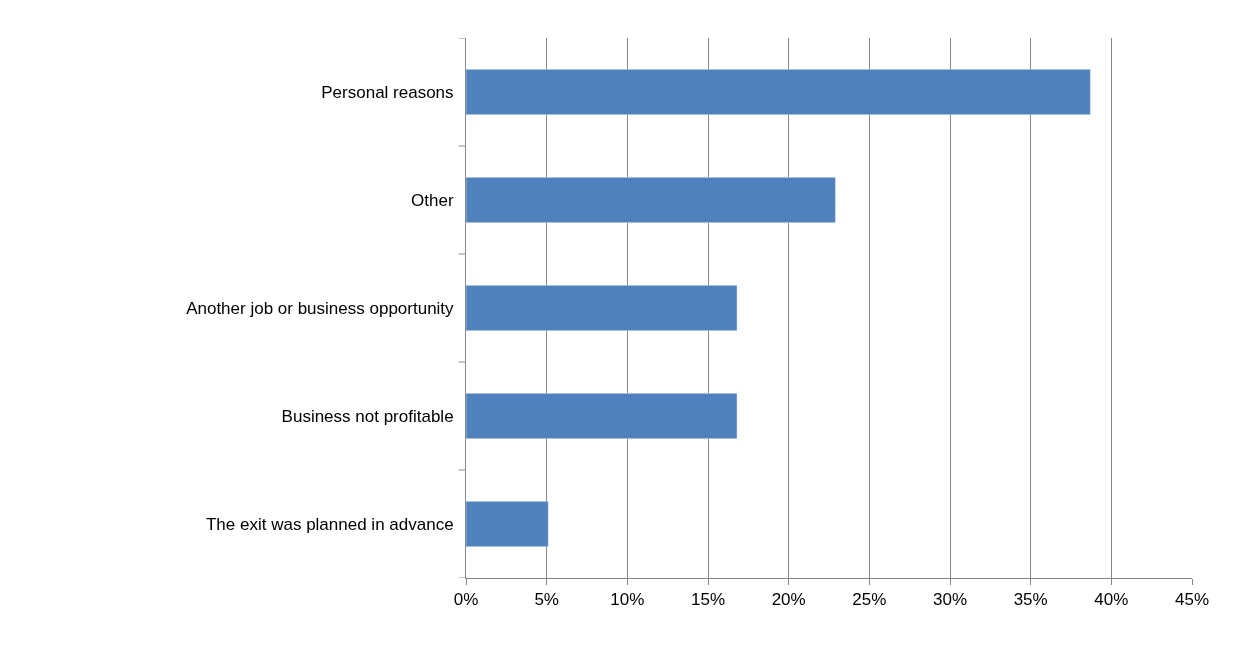  I want to click on x-tick-label: 40%, so click(1111, 600).